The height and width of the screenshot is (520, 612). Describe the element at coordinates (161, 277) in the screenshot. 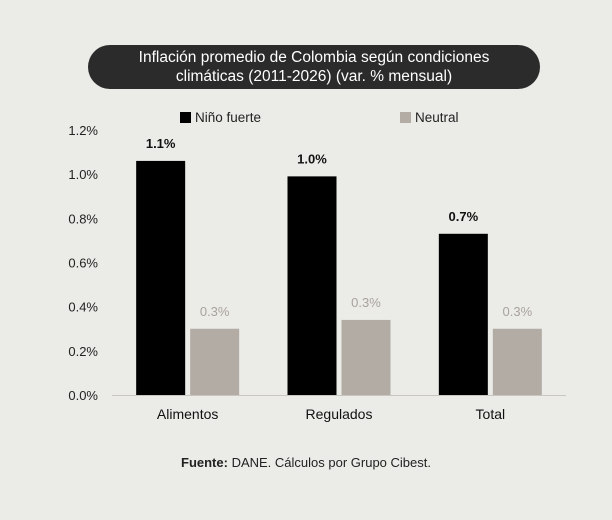

I see `bar-nino-fuerte-alimentos` at that location.